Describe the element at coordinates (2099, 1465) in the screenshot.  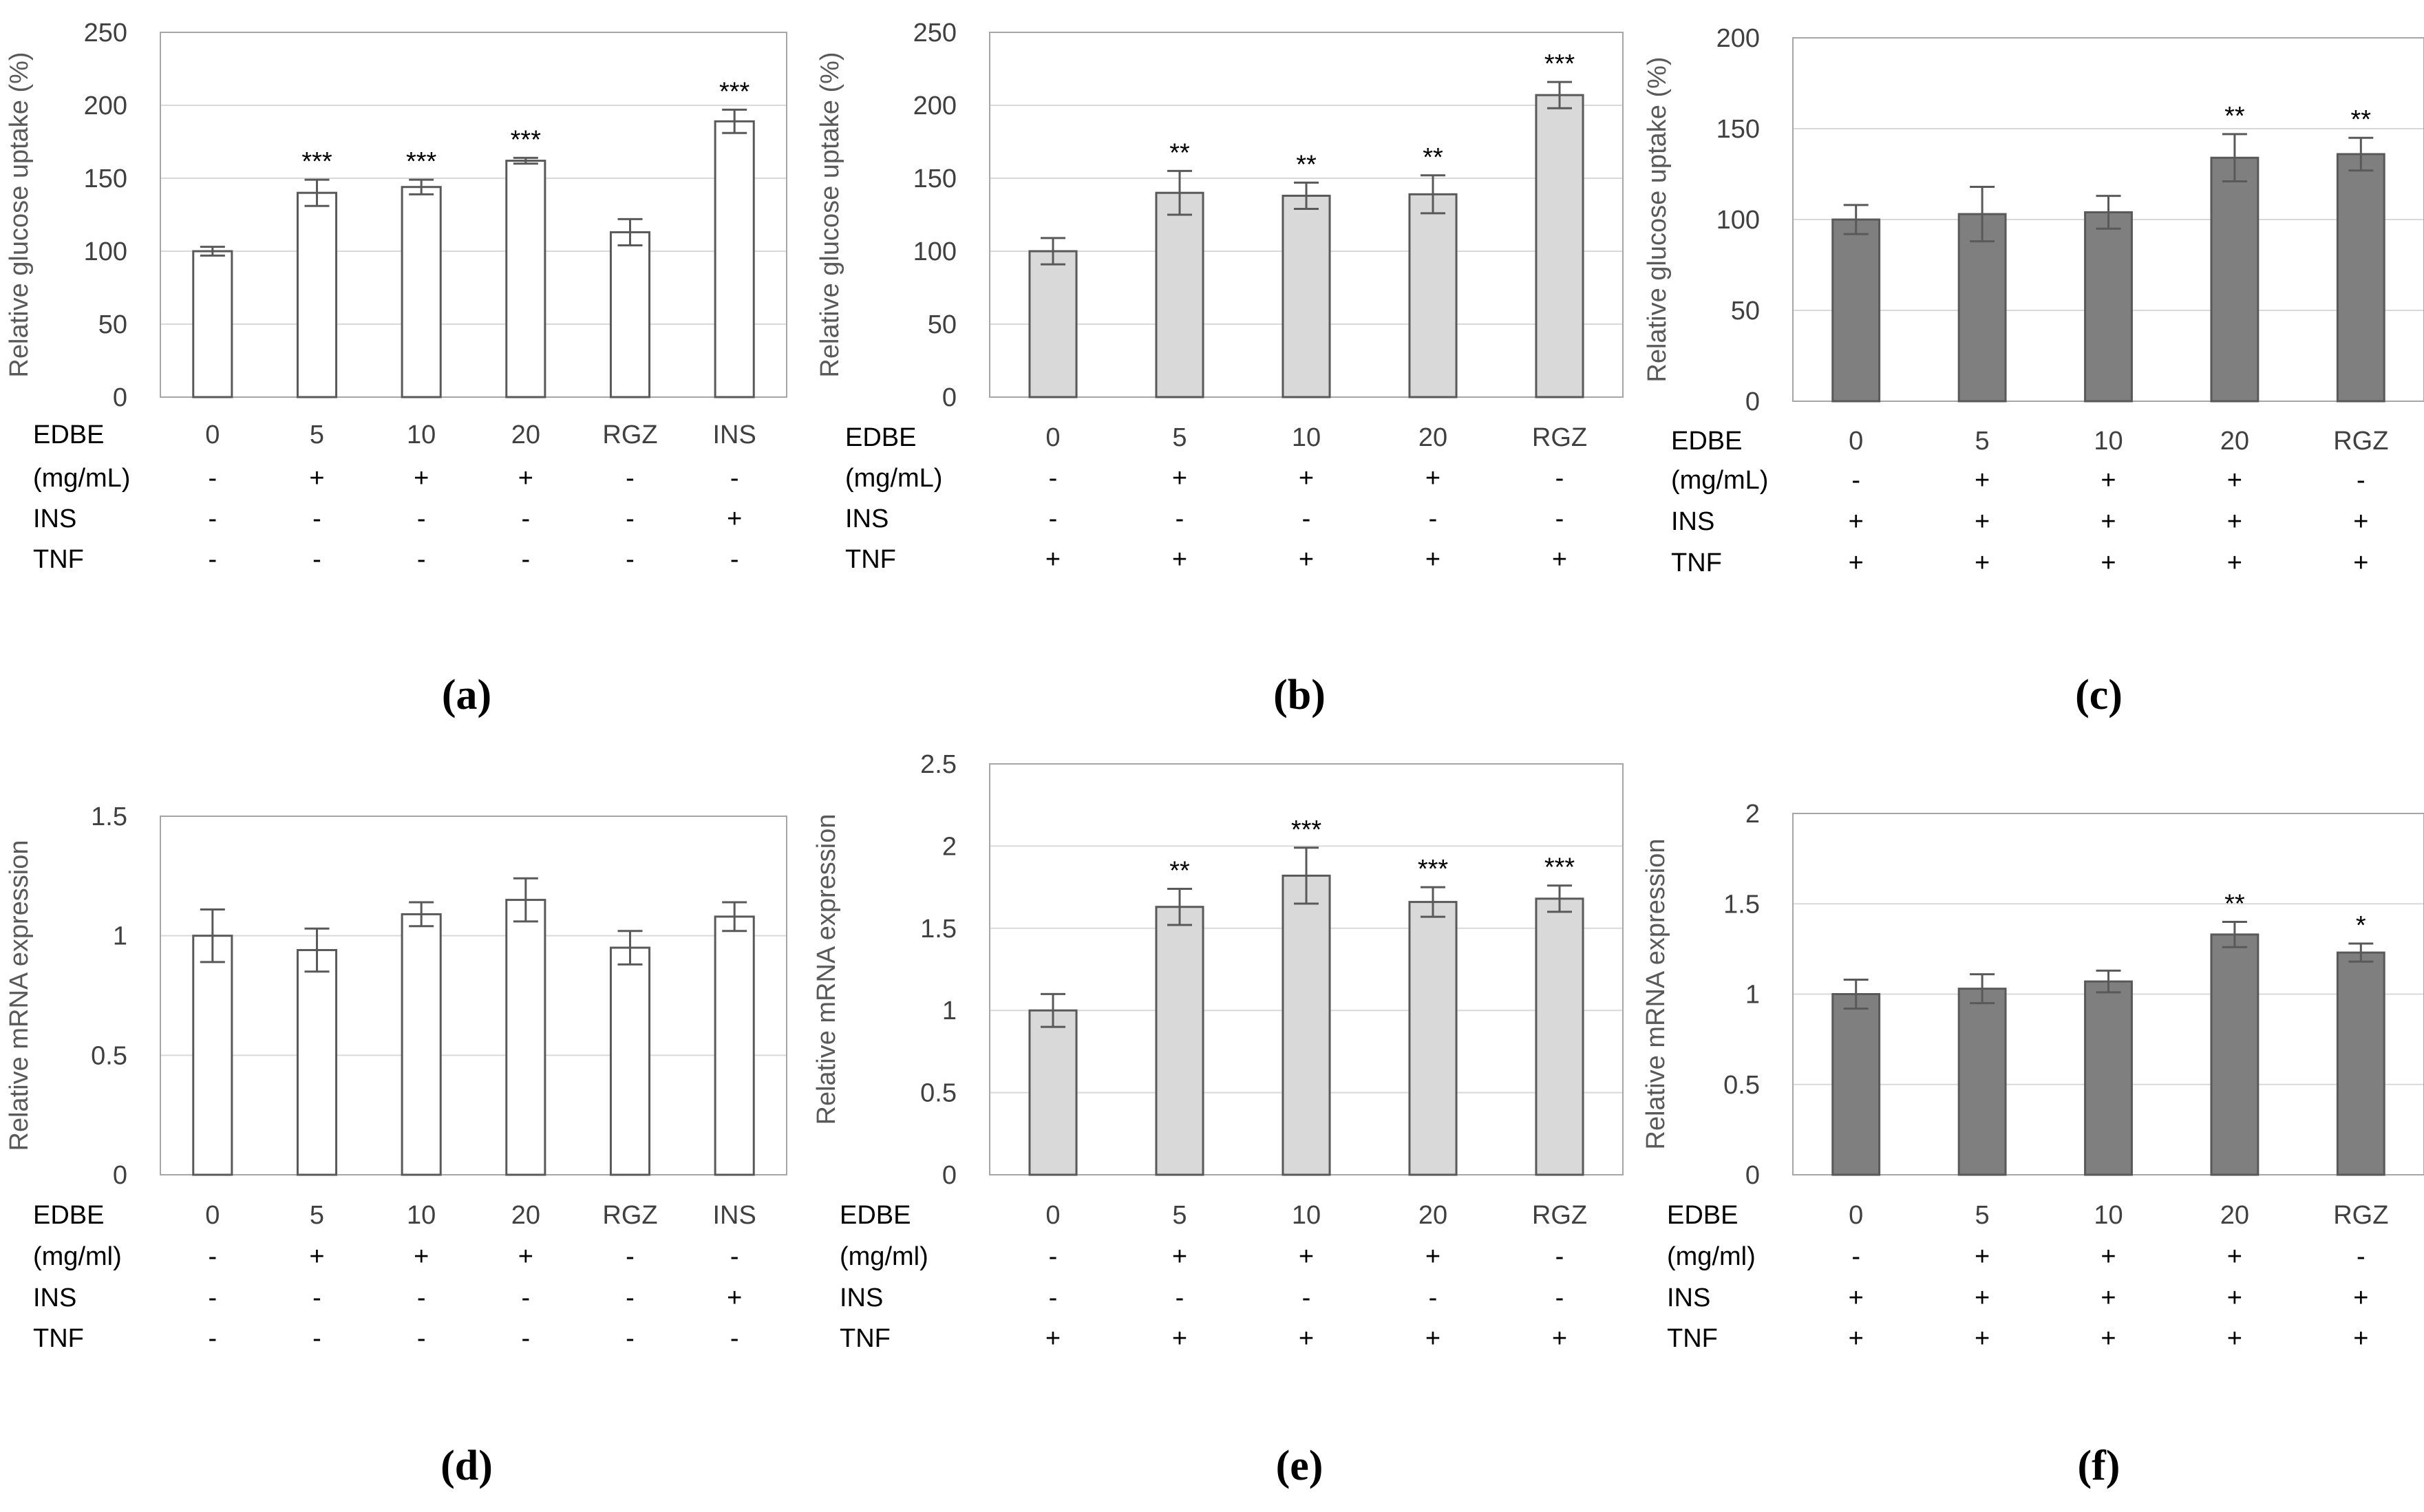
I see `panel-label: (f)` at that location.